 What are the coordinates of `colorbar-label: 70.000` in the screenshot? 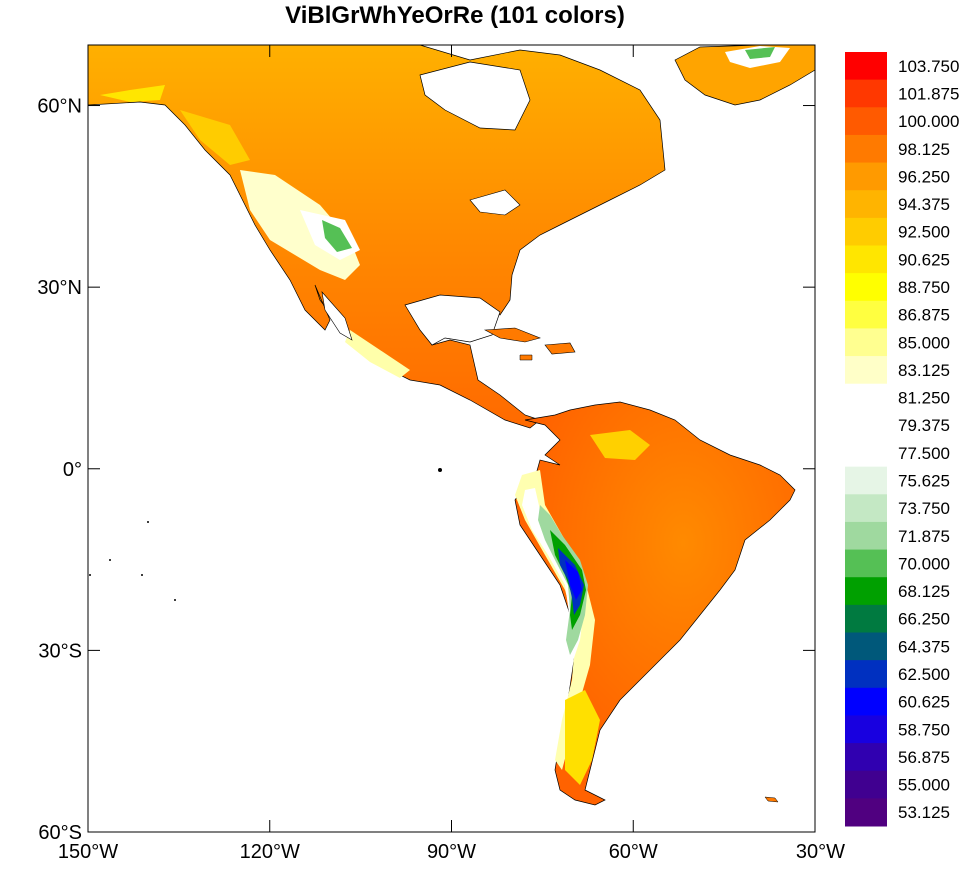 It's located at (924, 563).